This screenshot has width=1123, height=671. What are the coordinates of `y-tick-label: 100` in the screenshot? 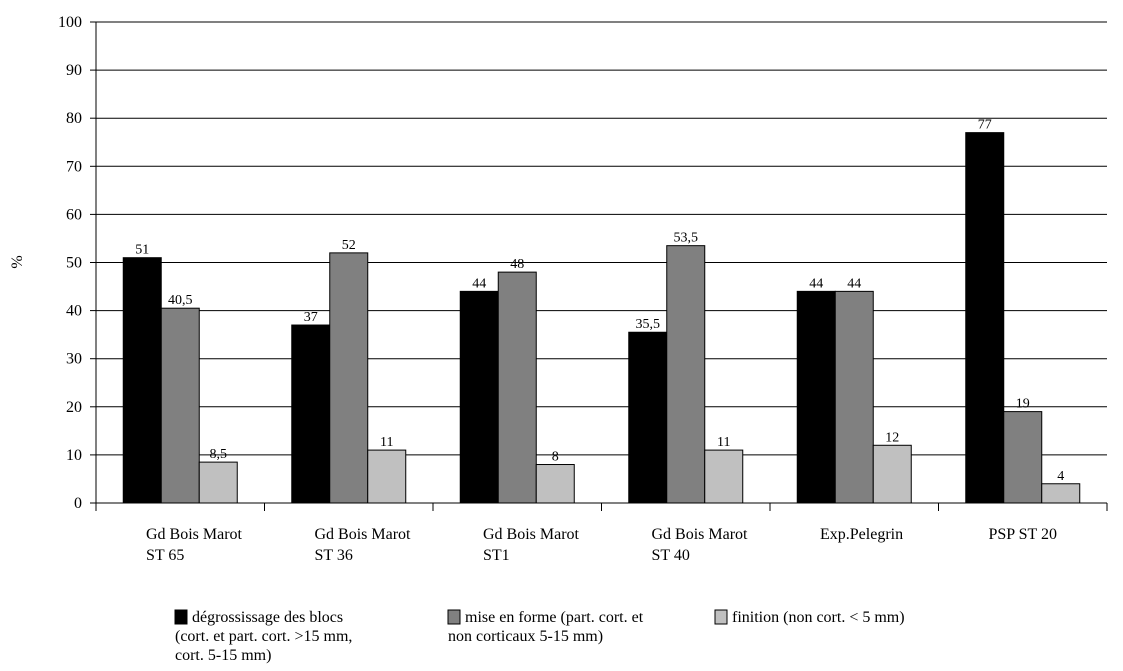 It's located at (70, 22).